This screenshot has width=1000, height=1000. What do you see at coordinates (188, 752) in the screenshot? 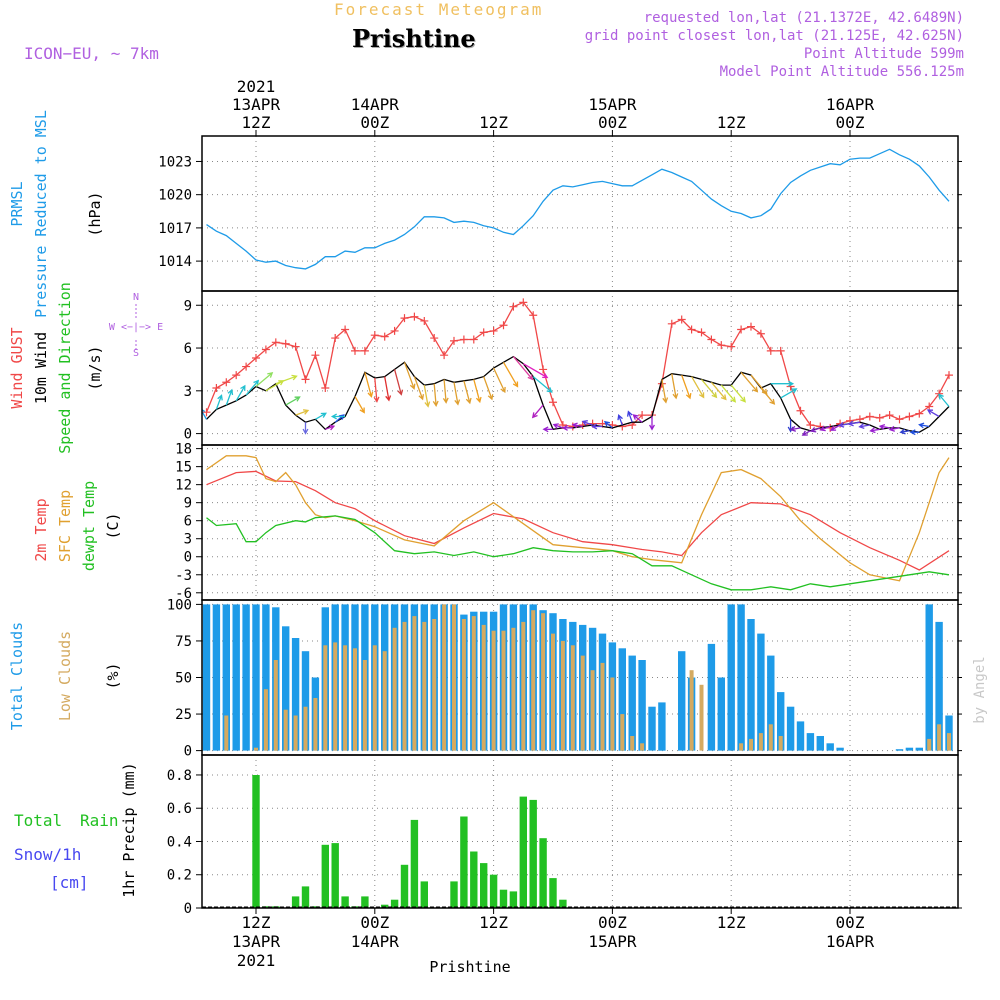
I see `y-tick-label: 0` at bounding box center [188, 752].